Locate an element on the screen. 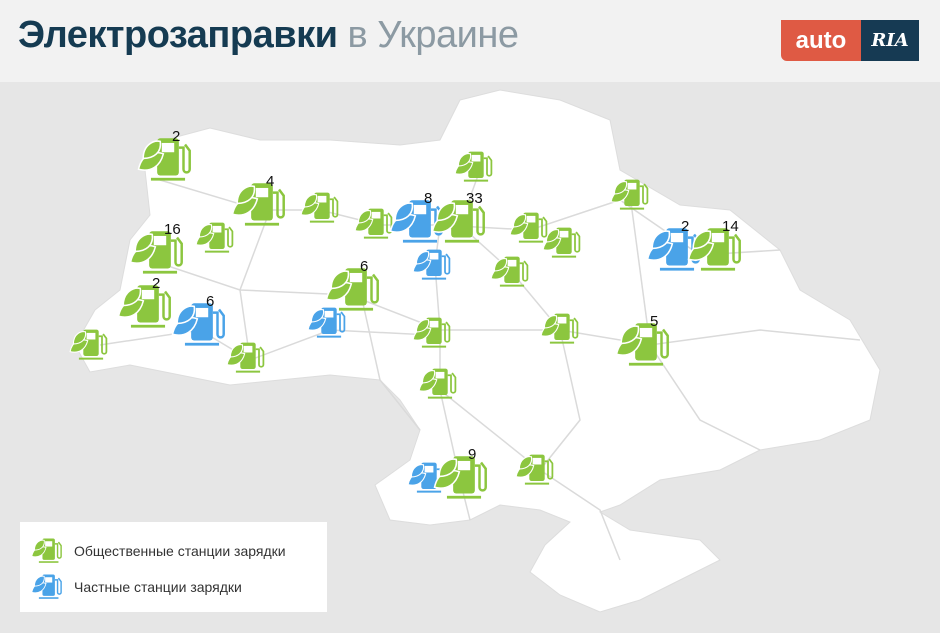 The width and height of the screenshot is (940, 633). station-count: 5 is located at coordinates (654, 321).